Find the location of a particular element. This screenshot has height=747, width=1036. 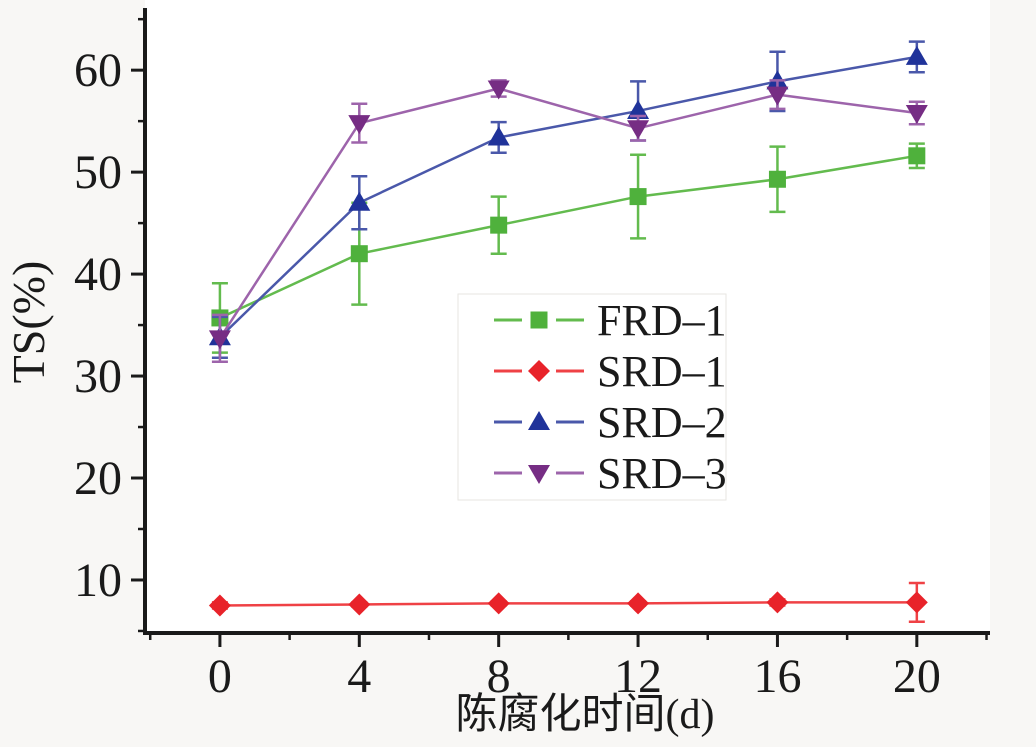

y-tick-label: 40 is located at coordinates (98, 274).